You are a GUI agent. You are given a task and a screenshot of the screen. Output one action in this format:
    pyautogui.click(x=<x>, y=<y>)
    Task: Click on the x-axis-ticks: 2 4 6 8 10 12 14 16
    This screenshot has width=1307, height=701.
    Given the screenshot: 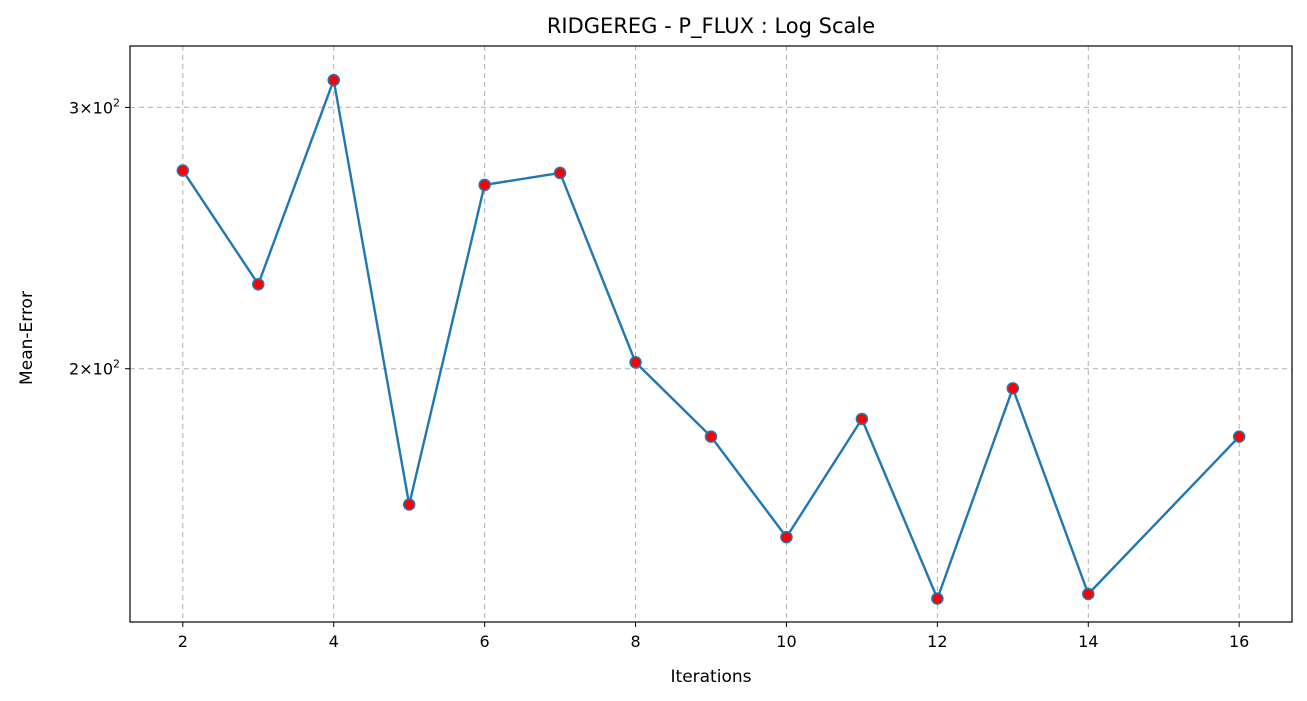 What is the action you would take?
    pyautogui.click(x=713, y=636)
    